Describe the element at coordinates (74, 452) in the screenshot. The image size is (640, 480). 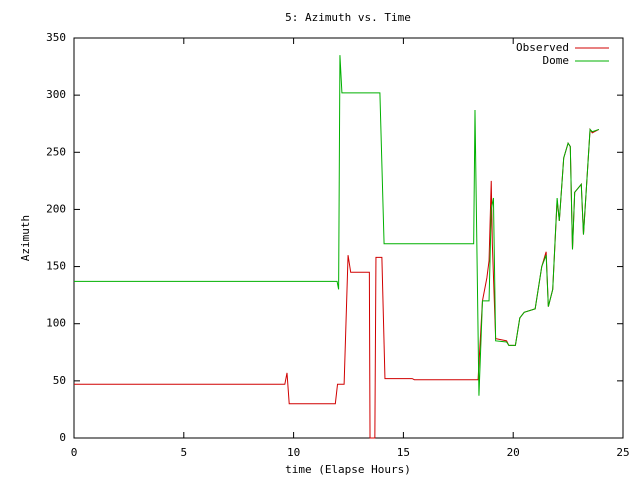
I see `x-tick-label: 0` at that location.